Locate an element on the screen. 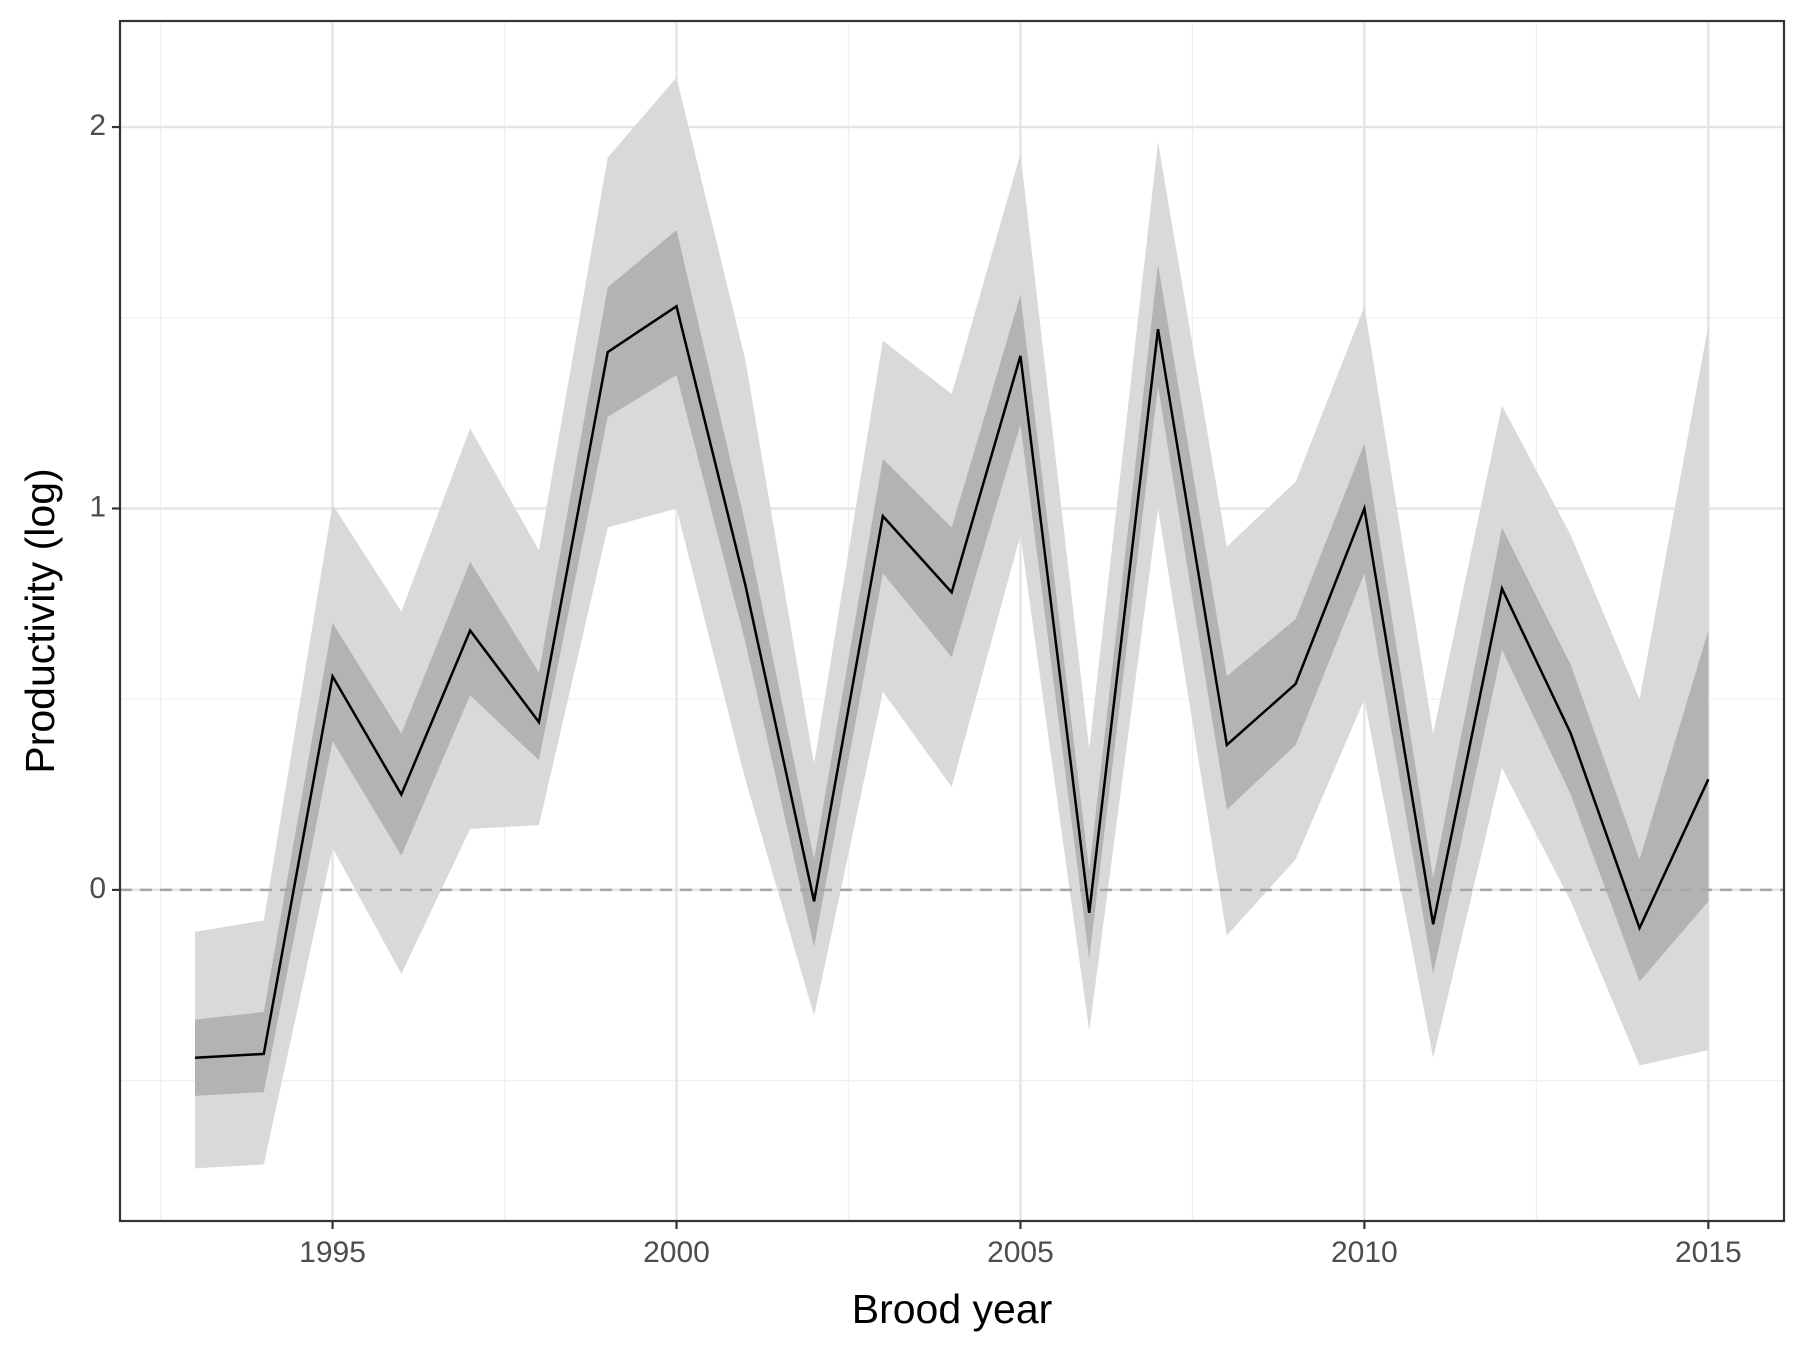  x-tick-label: 2010 is located at coordinates (1364, 1252).